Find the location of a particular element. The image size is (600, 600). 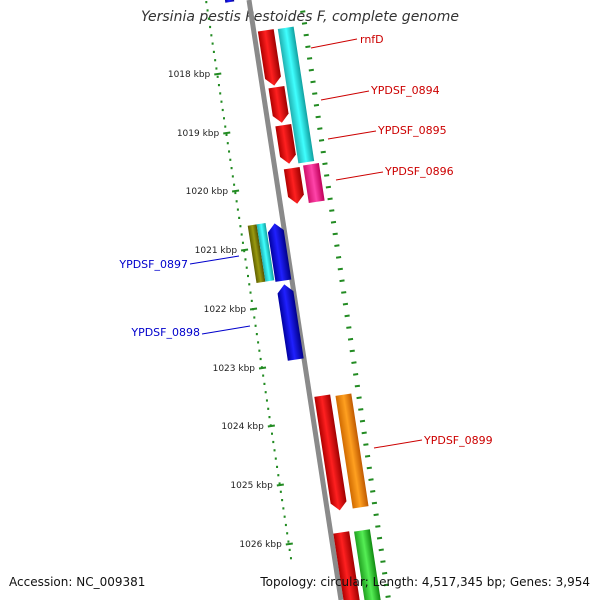

gene-partial-top is located at coordinates (229, 1).